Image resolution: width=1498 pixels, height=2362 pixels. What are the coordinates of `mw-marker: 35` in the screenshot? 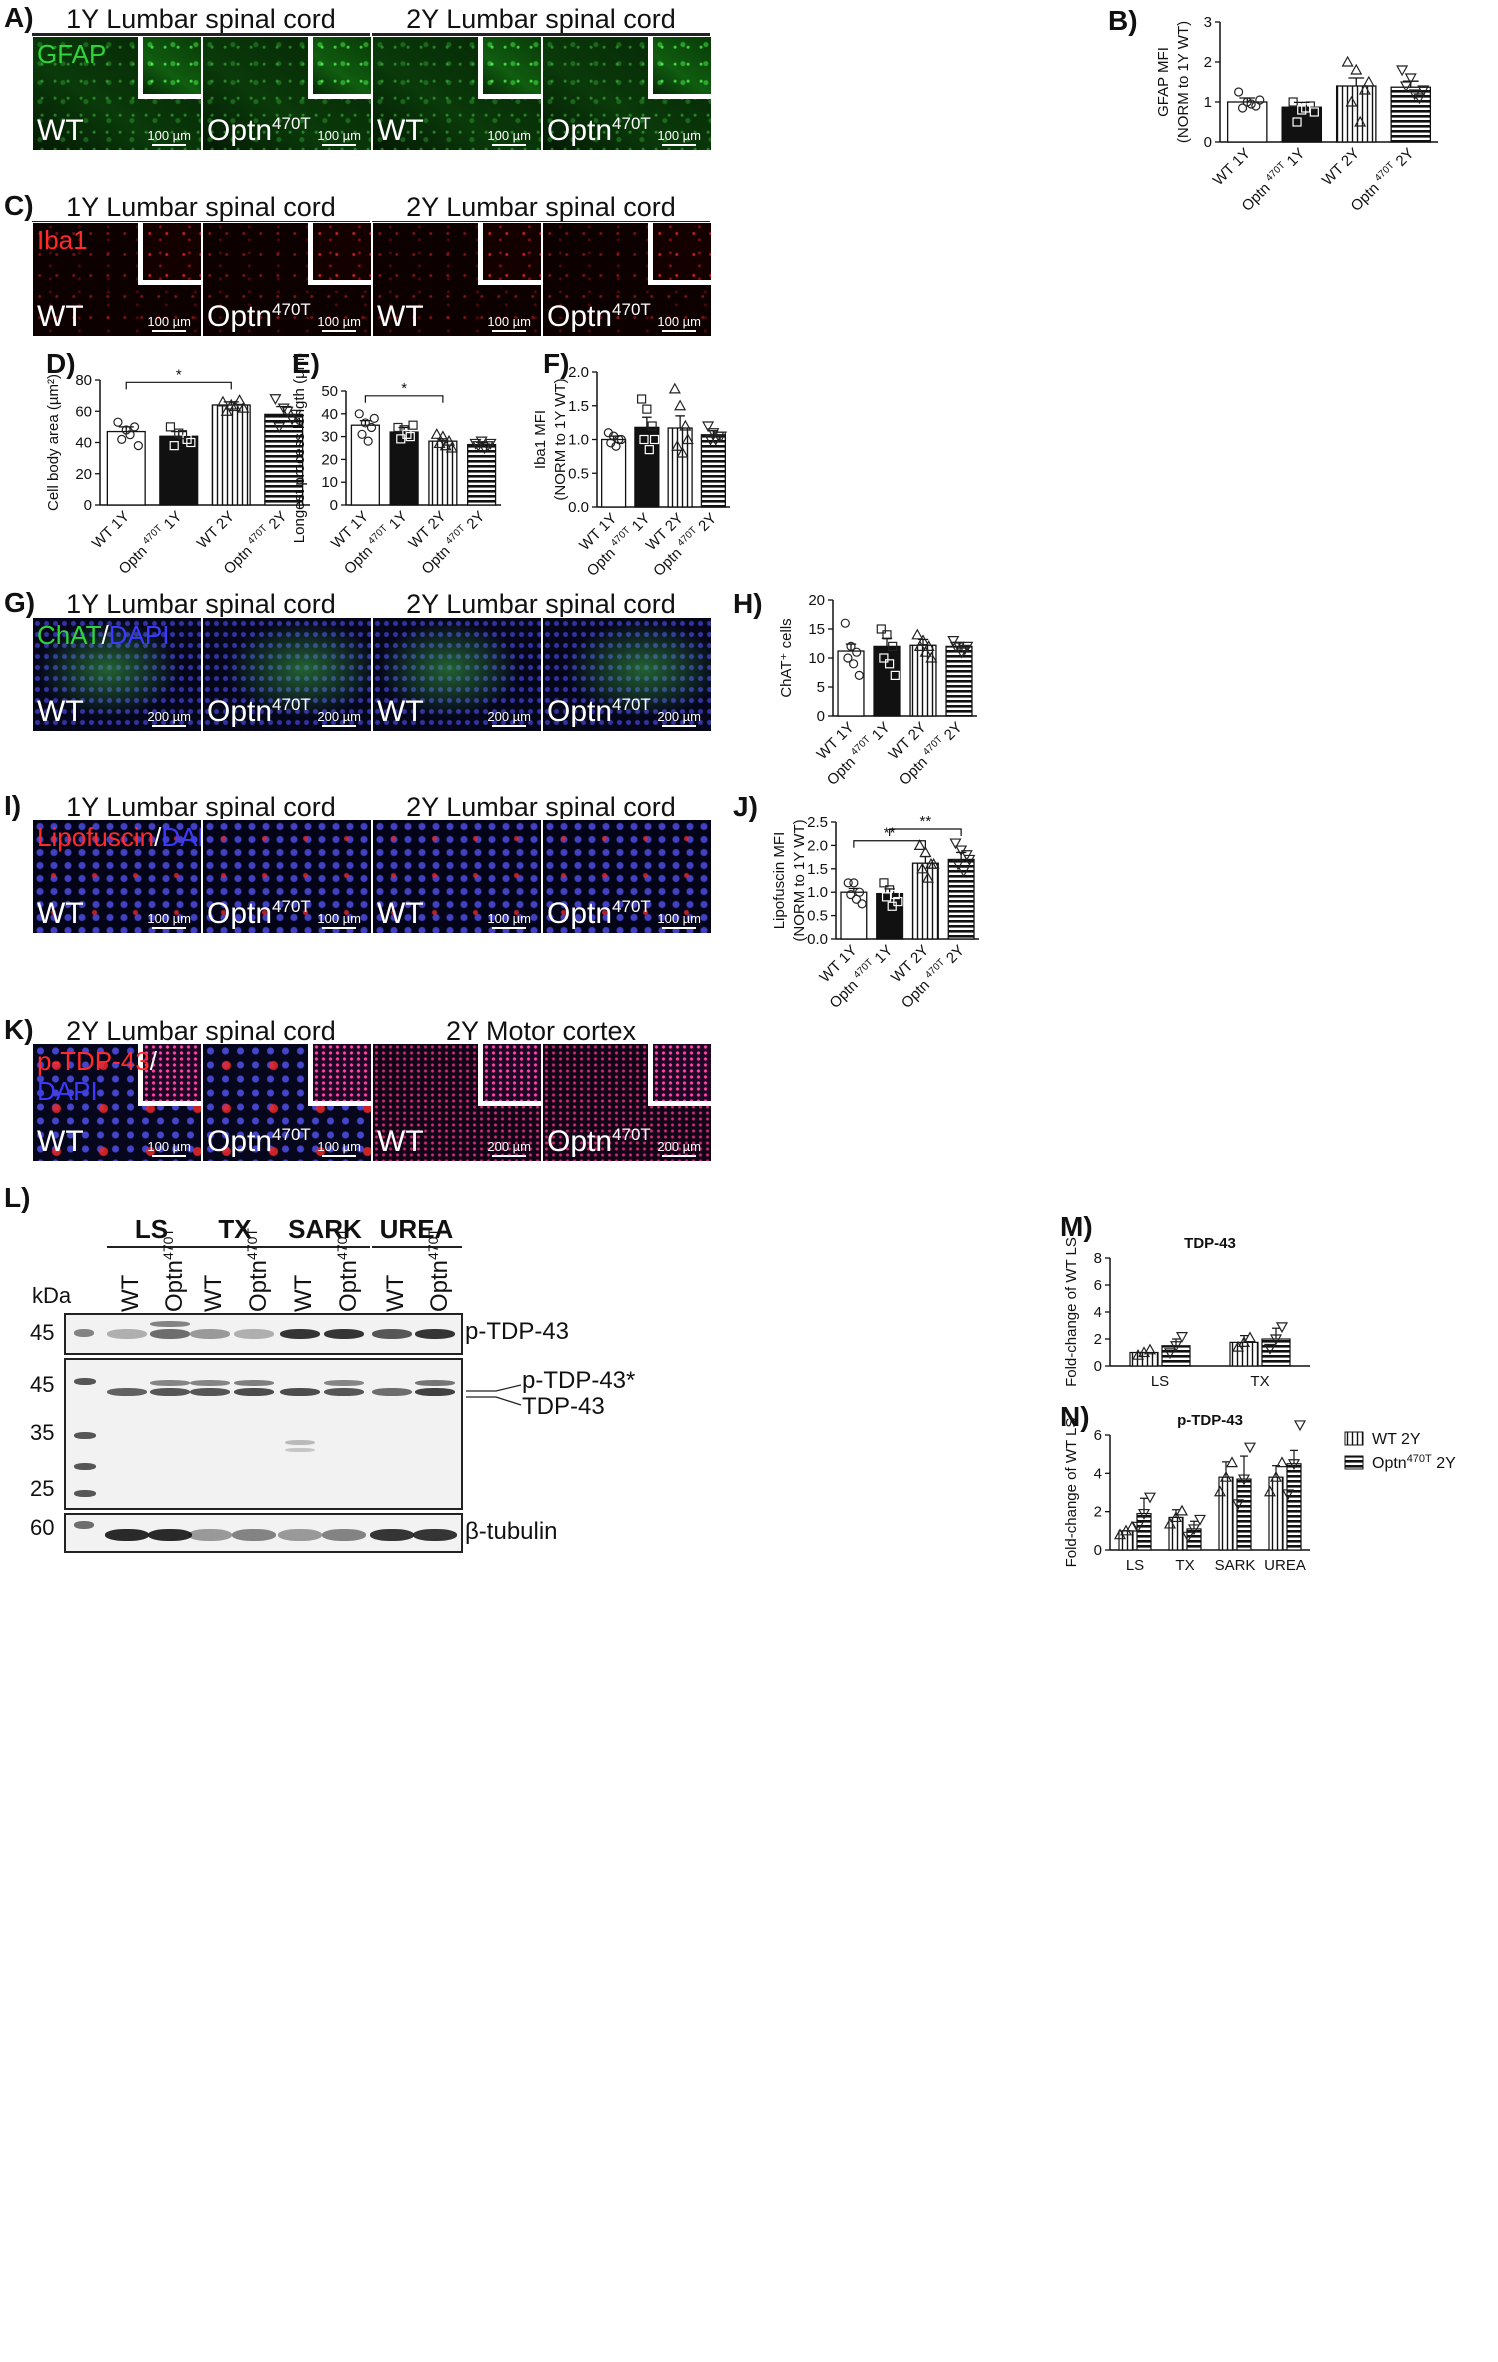 It's located at (42, 1432).